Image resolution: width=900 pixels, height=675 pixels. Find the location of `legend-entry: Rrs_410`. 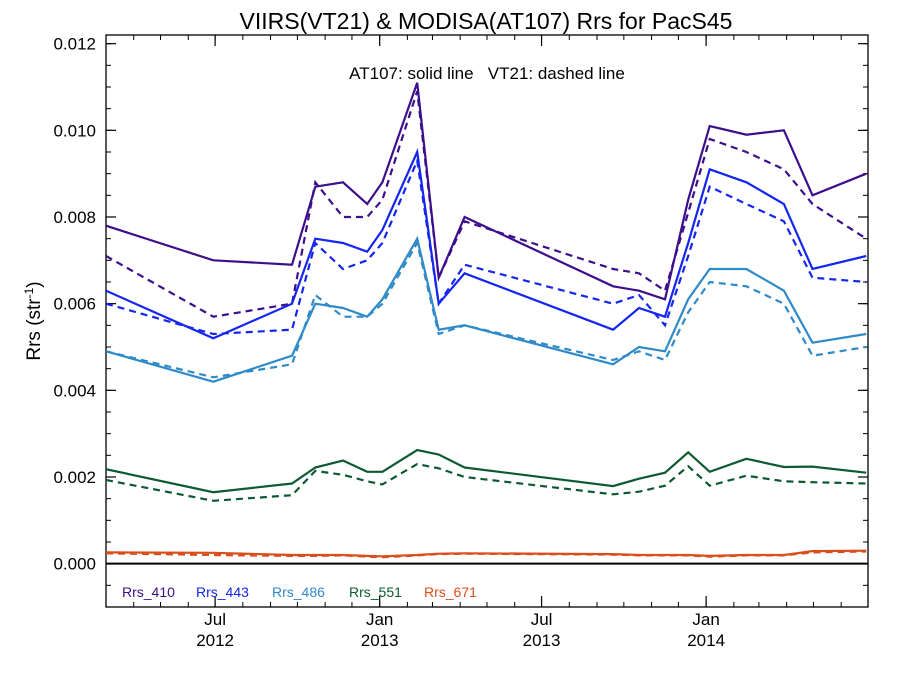

legend-entry: Rrs_410 is located at coordinates (148, 592).